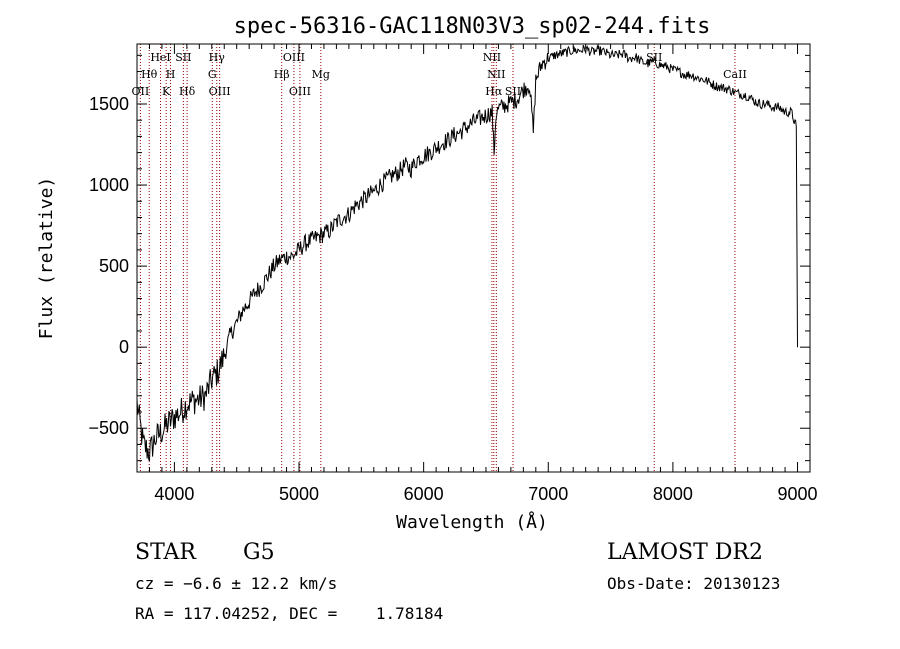 The width and height of the screenshot is (900, 649). Describe the element at coordinates (141, 91) in the screenshot. I see `line-label: OII` at that location.